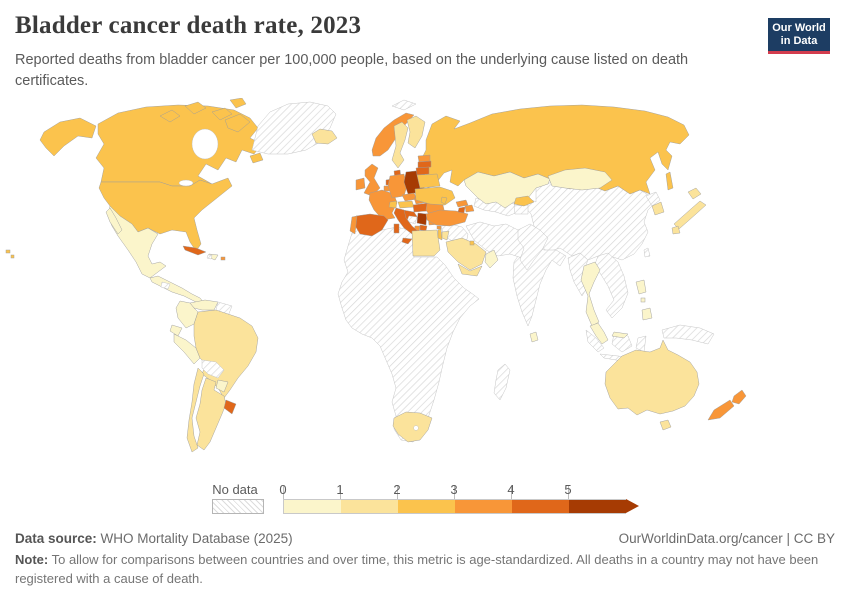 The width and height of the screenshot is (850, 600). Describe the element at coordinates (397, 186) in the screenshot. I see `map-country-germany` at that location.